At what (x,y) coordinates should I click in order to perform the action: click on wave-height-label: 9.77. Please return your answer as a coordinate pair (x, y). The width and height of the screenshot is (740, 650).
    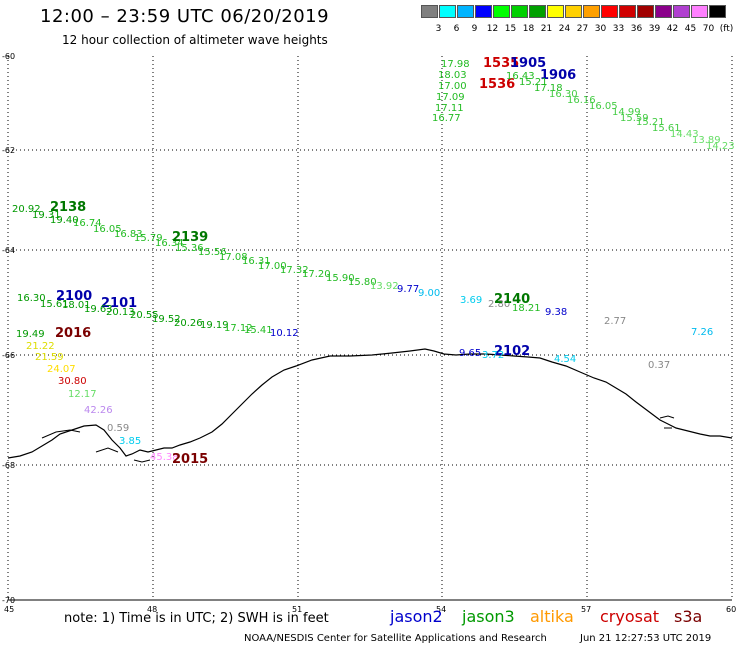
    Looking at the image, I should click on (408, 289).